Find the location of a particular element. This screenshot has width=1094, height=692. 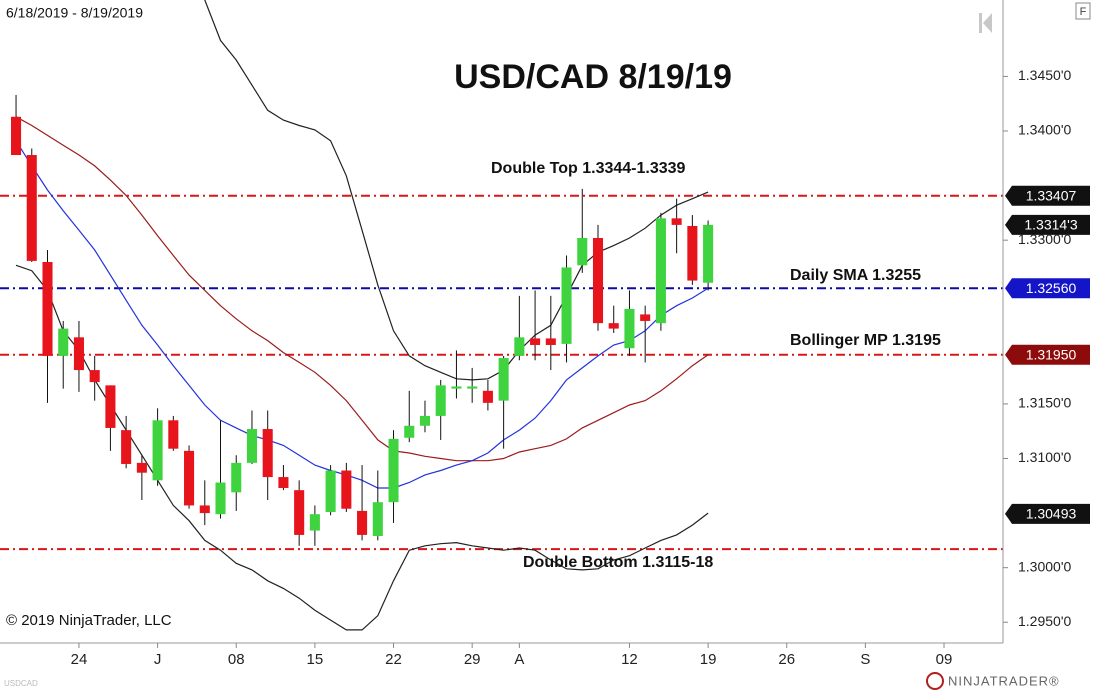

price-badge-label: 1.33407 is located at coordinates (1051, 195).